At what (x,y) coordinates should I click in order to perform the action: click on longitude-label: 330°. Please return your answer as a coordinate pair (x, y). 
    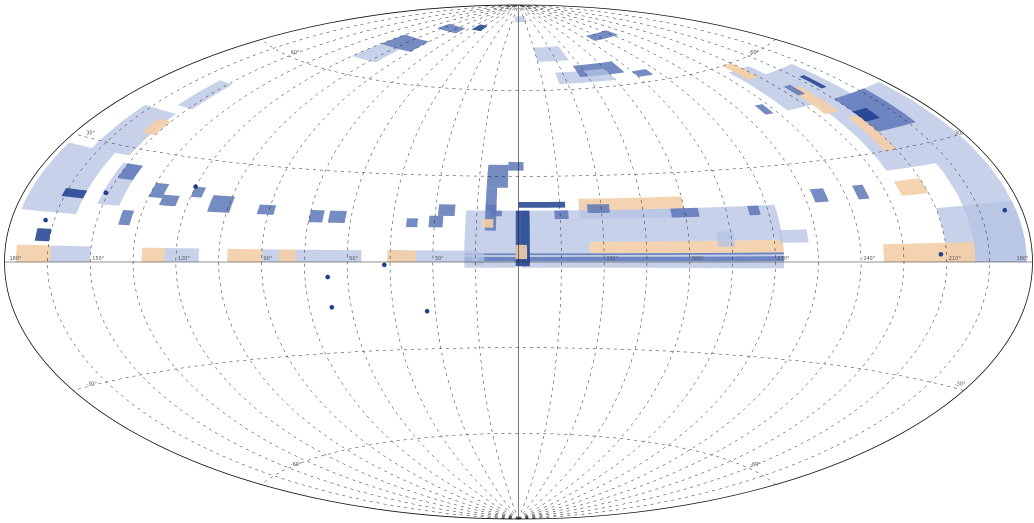
    Looking at the image, I should click on (612, 259).